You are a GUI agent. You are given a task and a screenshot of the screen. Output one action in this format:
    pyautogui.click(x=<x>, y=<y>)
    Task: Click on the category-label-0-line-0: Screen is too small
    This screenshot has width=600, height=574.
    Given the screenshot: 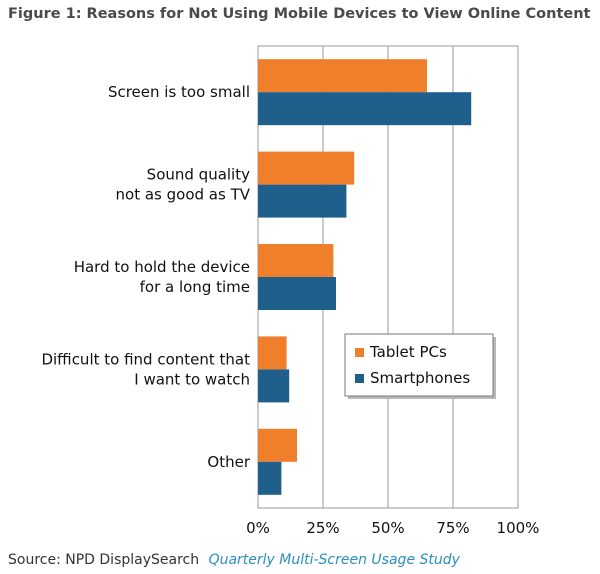 What is the action you would take?
    pyautogui.click(x=179, y=92)
    